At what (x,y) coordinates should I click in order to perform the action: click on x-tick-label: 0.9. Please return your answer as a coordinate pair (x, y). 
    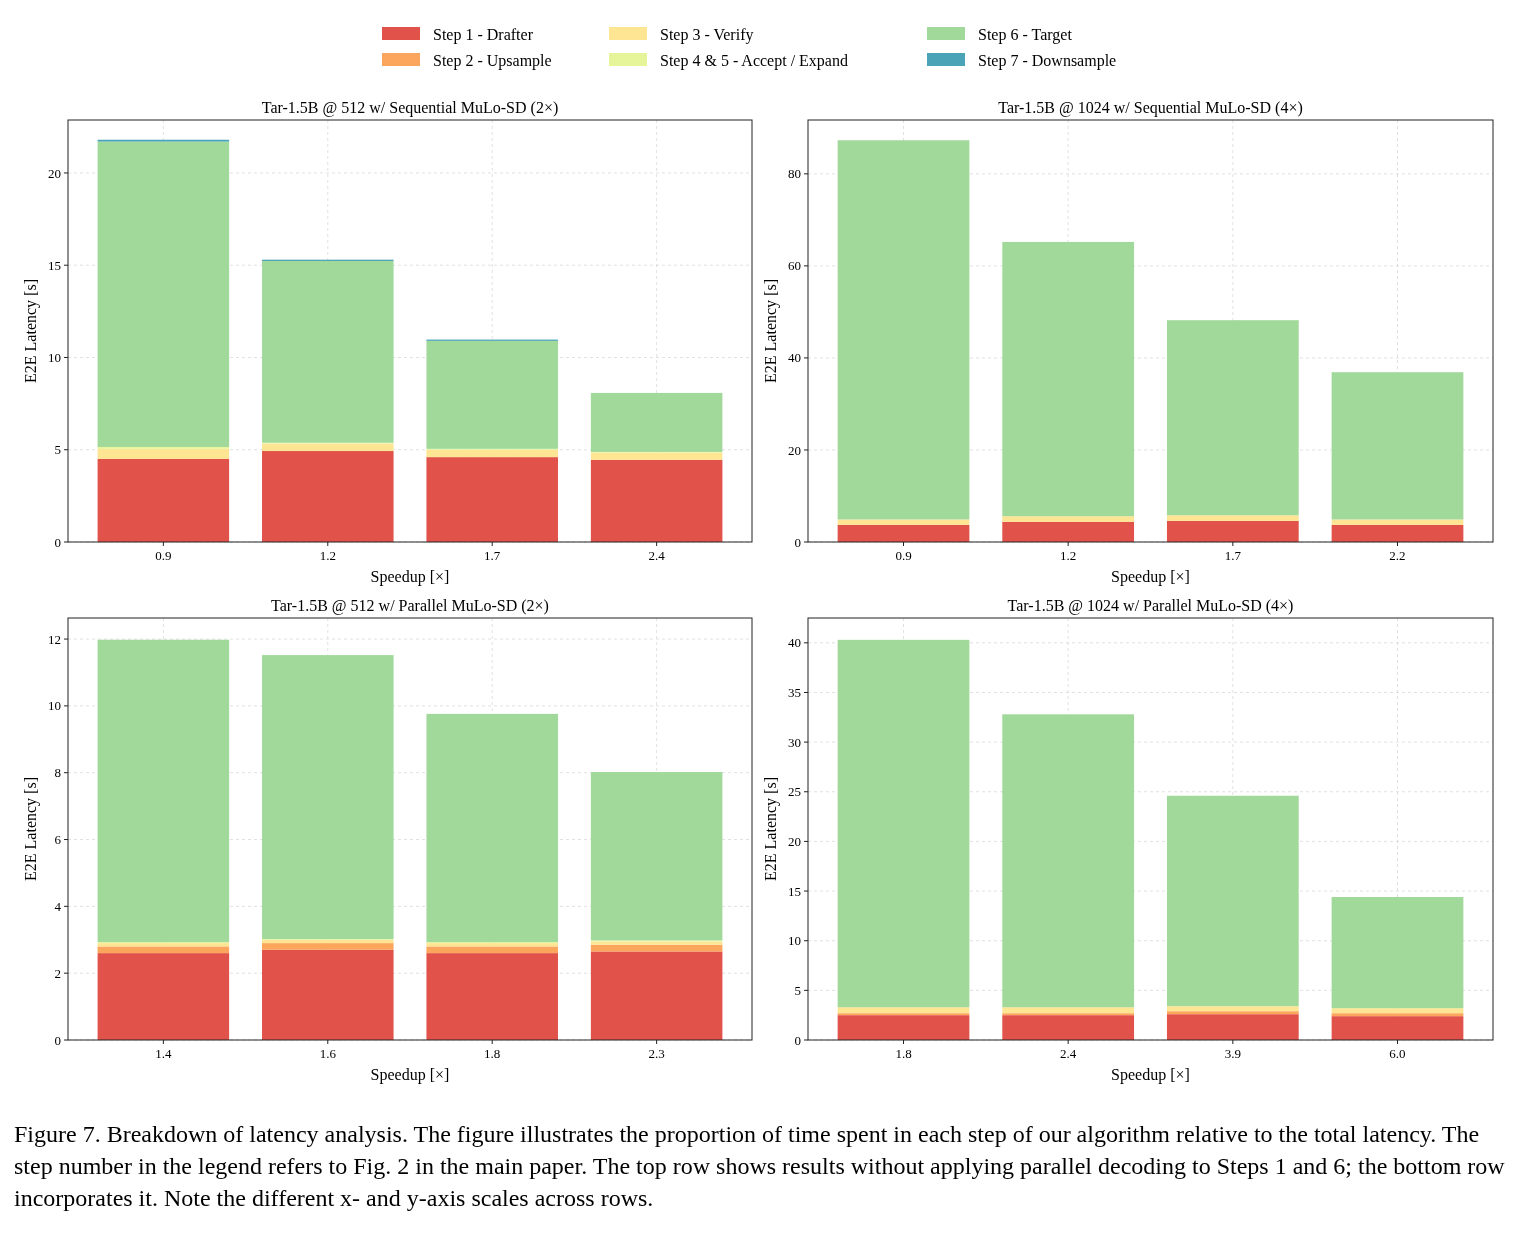
    Looking at the image, I should click on (903, 555).